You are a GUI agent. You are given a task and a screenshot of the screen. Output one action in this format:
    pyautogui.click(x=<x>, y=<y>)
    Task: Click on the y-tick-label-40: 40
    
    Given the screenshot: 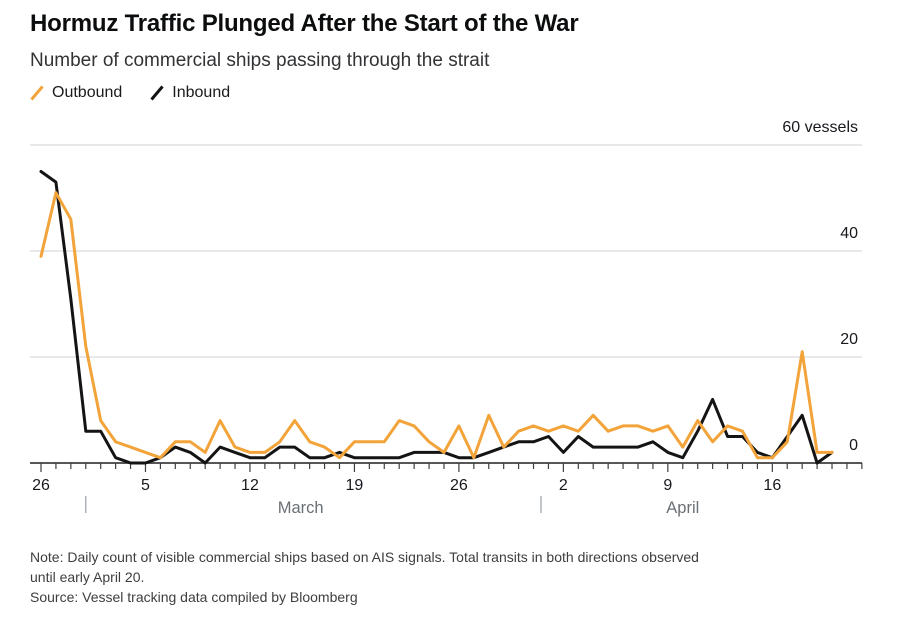 What is the action you would take?
    pyautogui.click(x=849, y=233)
    